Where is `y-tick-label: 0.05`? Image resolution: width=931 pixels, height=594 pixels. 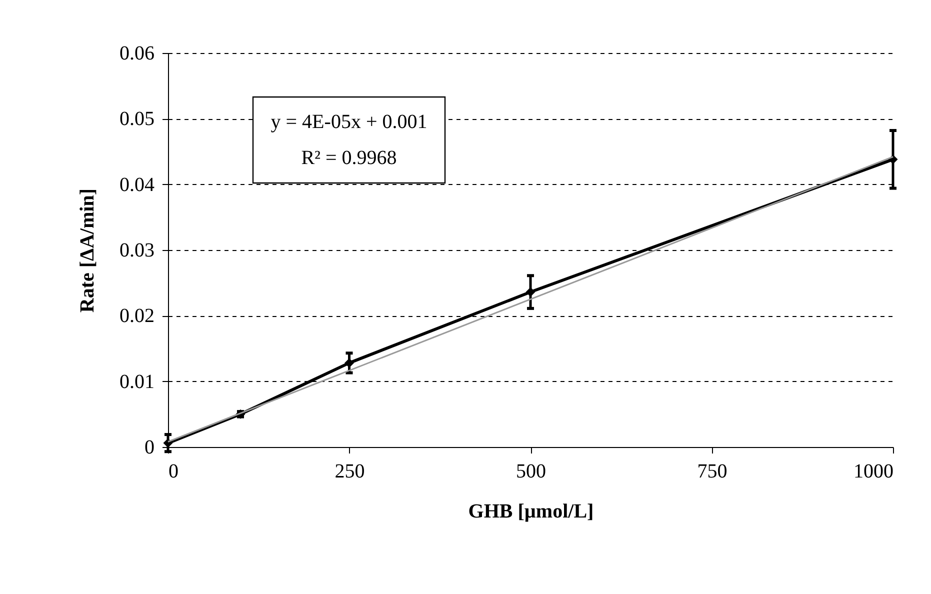
y-tick-label: 0.05 is located at coordinates (137, 119).